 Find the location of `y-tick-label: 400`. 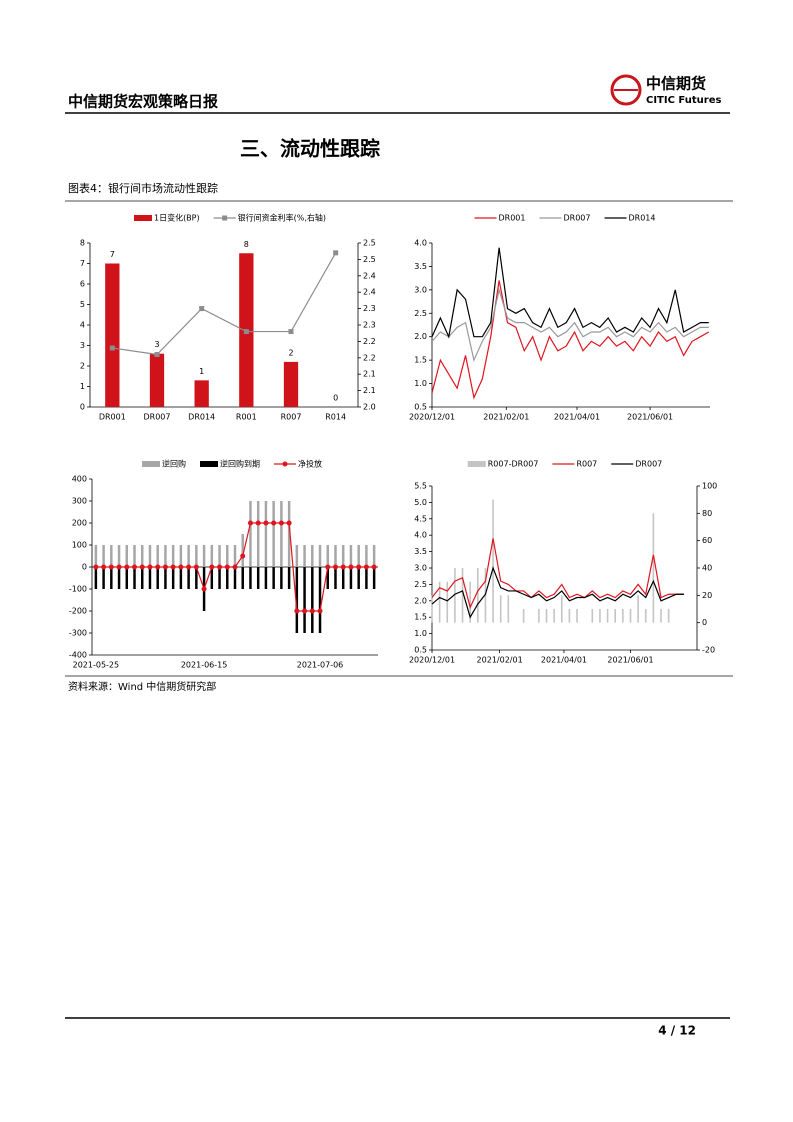

y-tick-label: 400 is located at coordinates (79, 479).